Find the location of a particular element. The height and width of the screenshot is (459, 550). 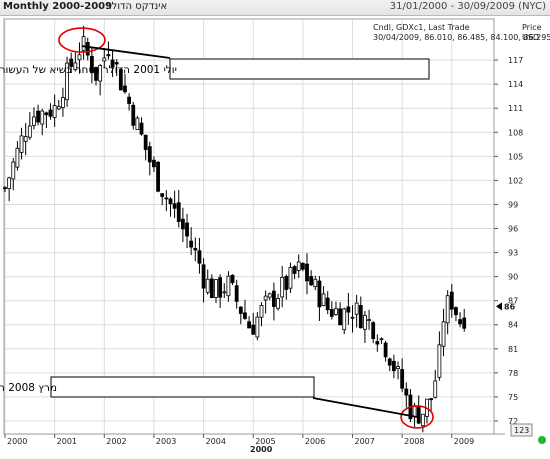

y-tick-label: 108 is located at coordinates (515, 132).